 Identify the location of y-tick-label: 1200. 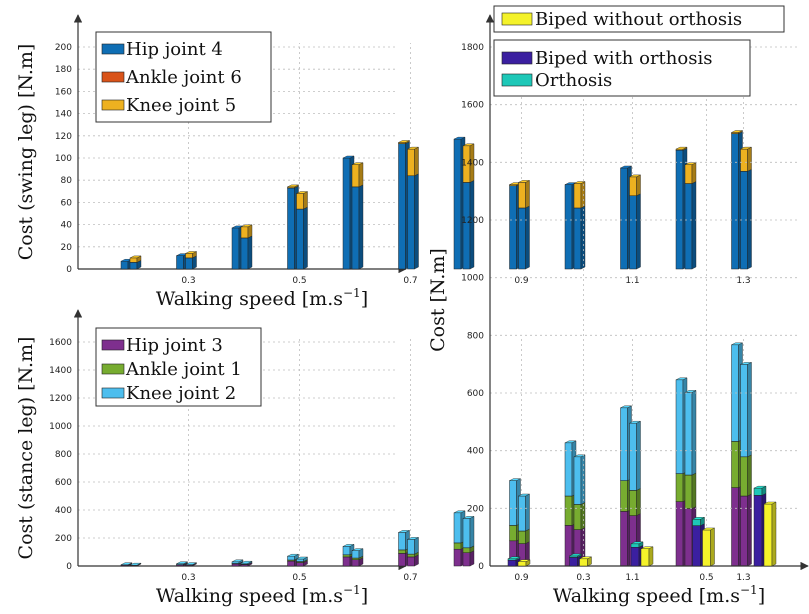
(60, 399).